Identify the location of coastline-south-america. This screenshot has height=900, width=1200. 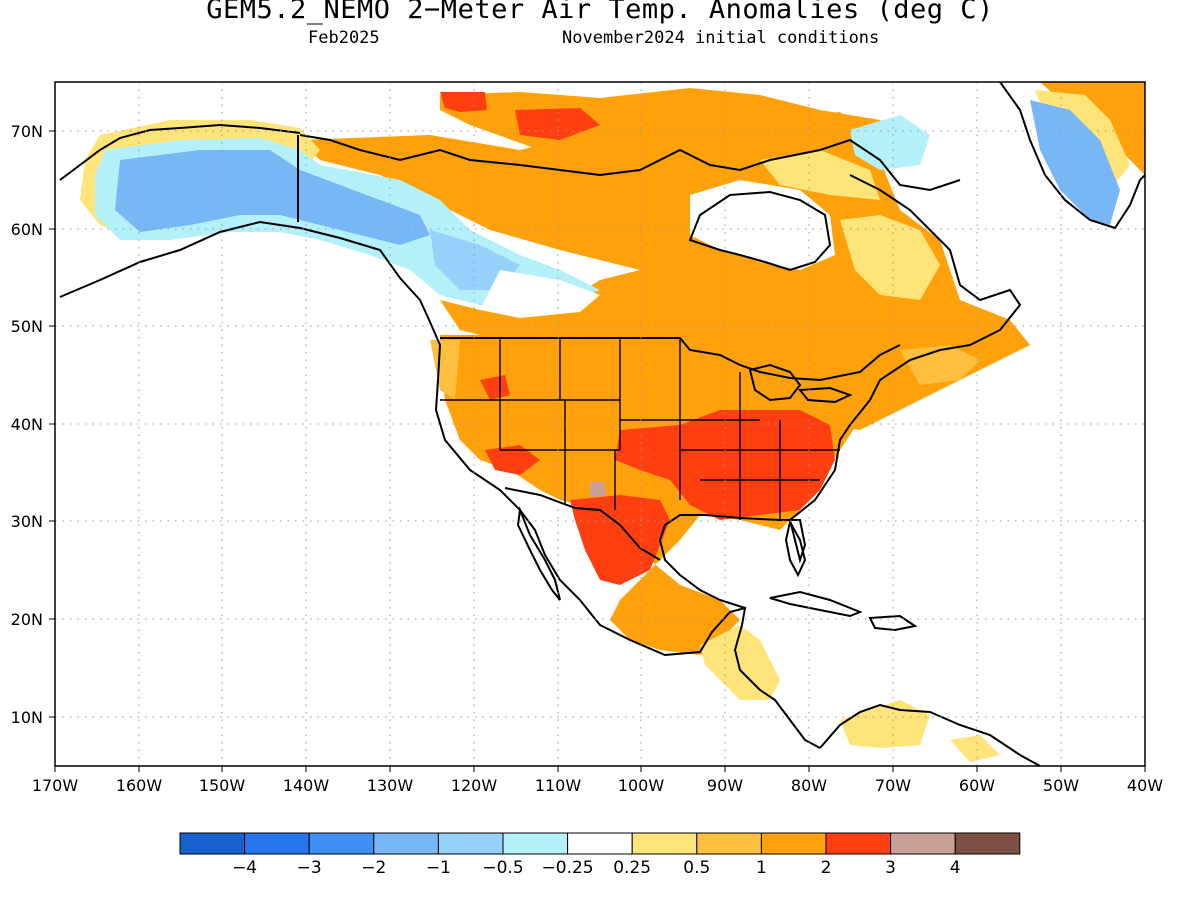
(930, 734).